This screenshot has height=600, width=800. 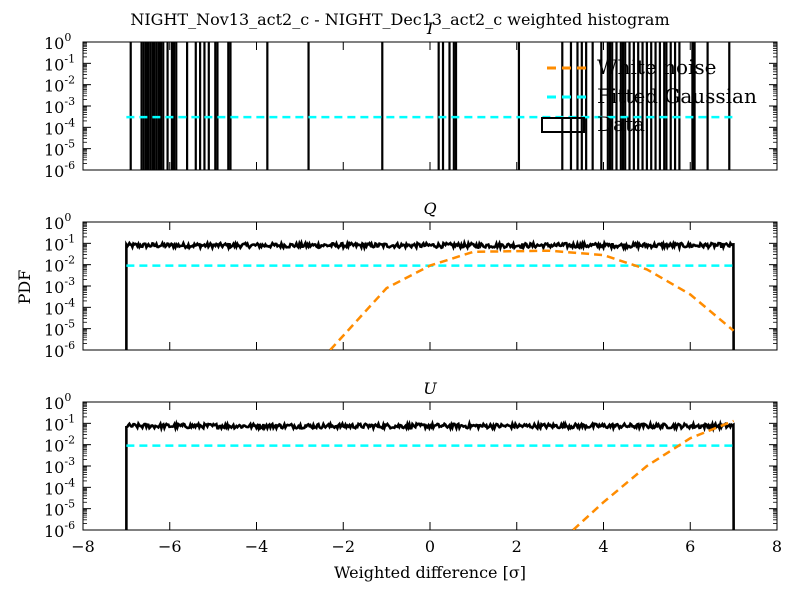 What do you see at coordinates (59, 487) in the screenshot?
I see `y-tick-label-u: 10⁻⁴` at bounding box center [59, 487].